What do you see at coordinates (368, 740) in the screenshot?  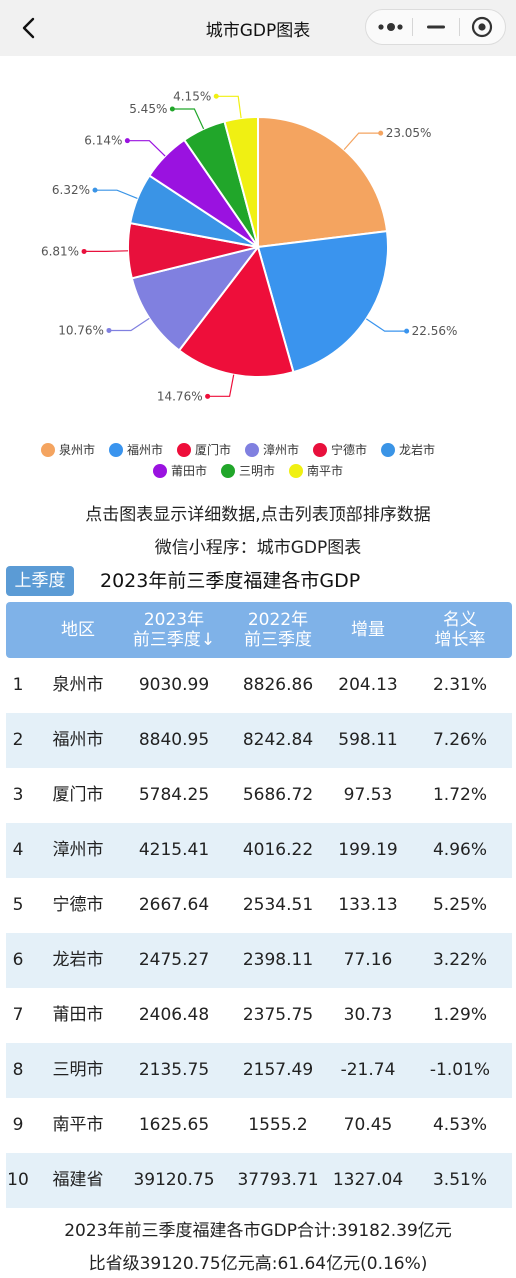 I see `cell-inc: 598.11` at bounding box center [368, 740].